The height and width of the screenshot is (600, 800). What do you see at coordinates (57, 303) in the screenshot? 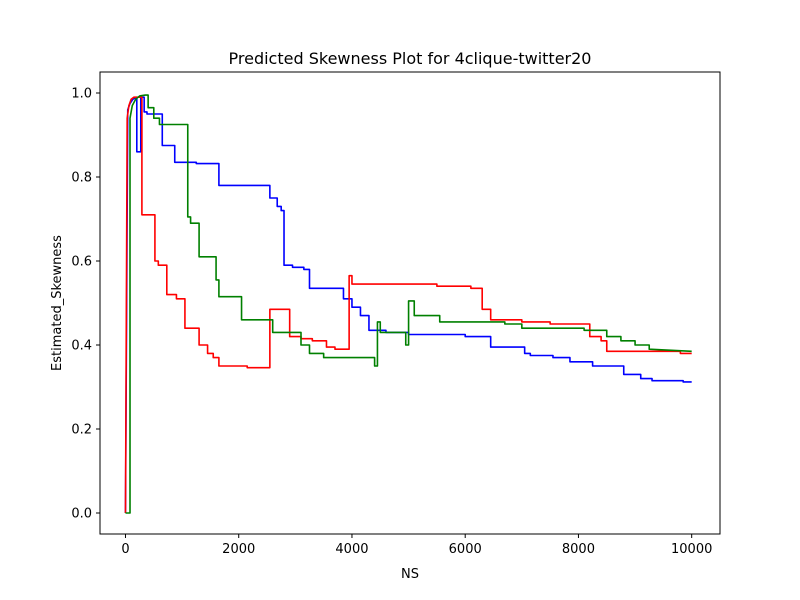
I see `y-axis-label: Estimated_Skewness` at bounding box center [57, 303].